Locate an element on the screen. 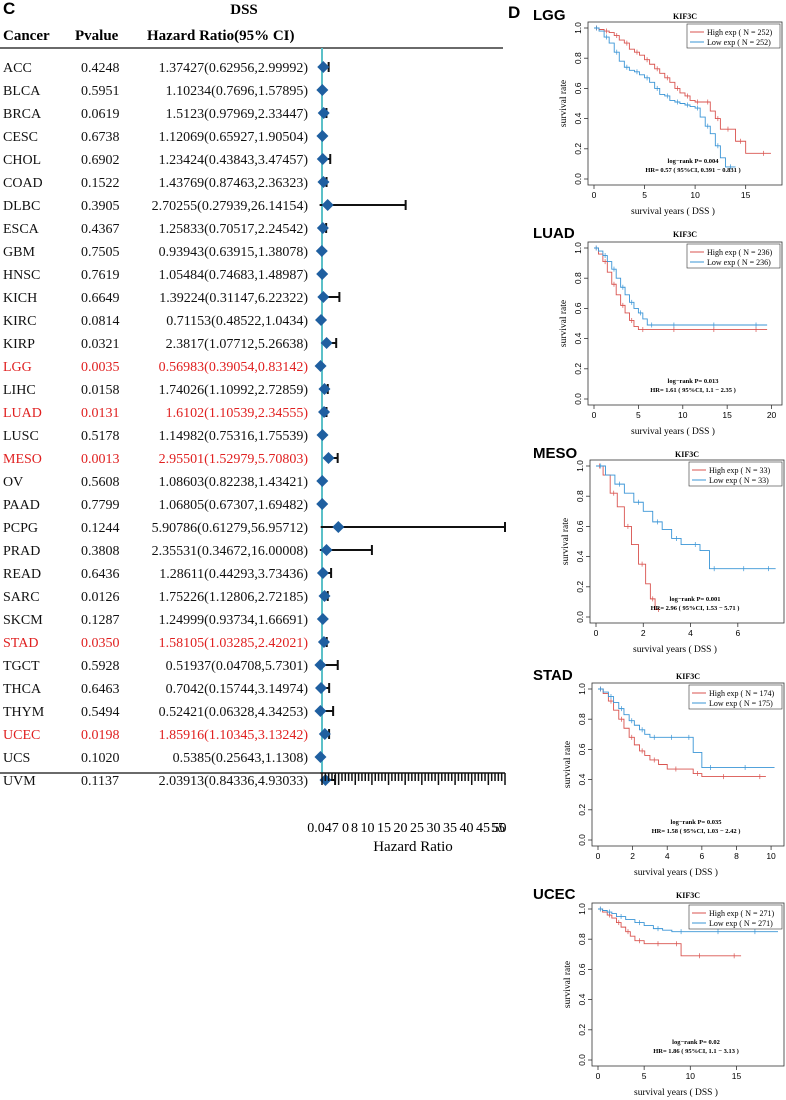  hr-ci-cell: 0.5385(0.25643,1.1308) is located at coordinates (241, 758).